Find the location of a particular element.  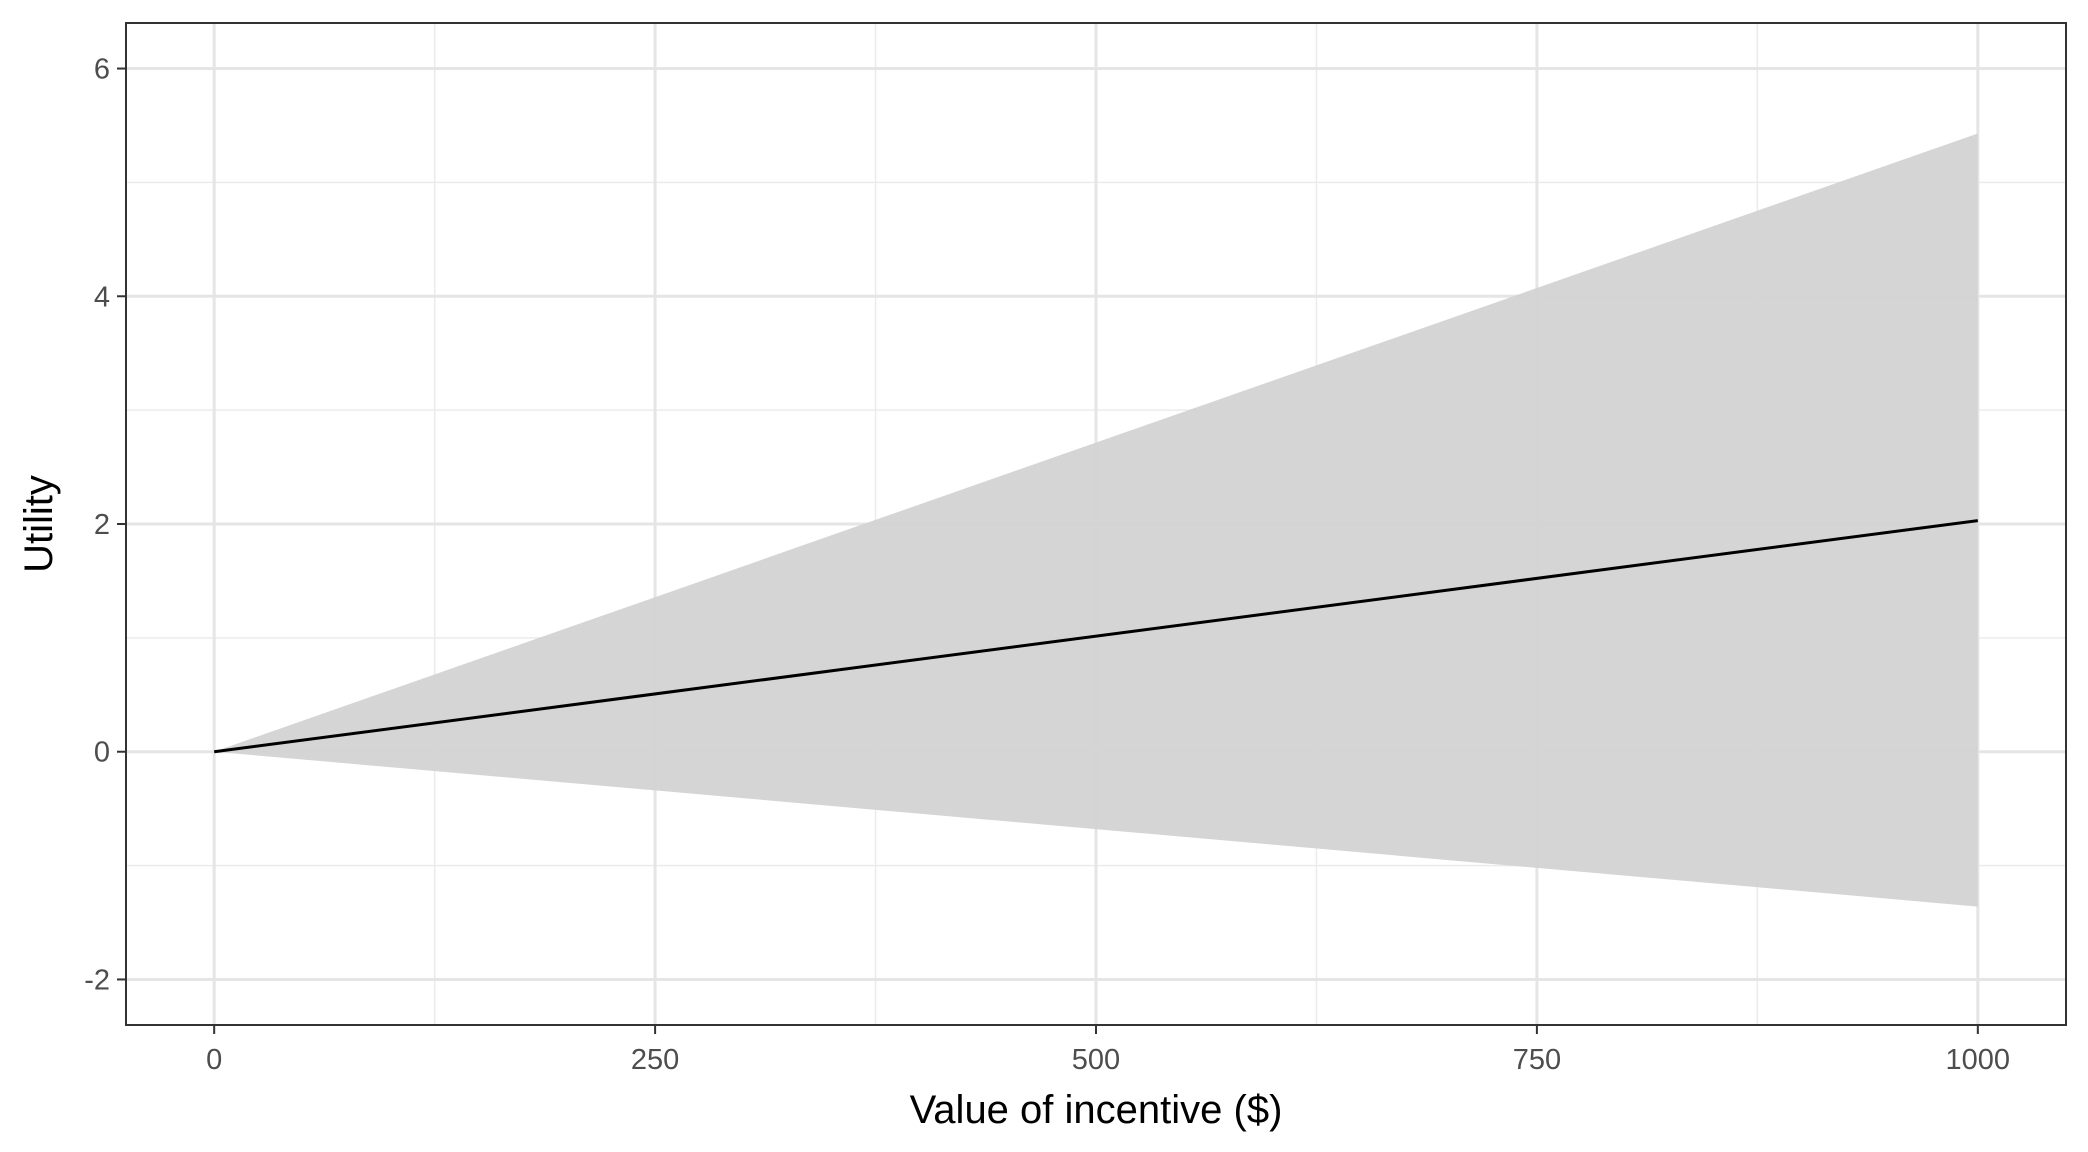

y-tick-label: 0 is located at coordinates (102, 753).